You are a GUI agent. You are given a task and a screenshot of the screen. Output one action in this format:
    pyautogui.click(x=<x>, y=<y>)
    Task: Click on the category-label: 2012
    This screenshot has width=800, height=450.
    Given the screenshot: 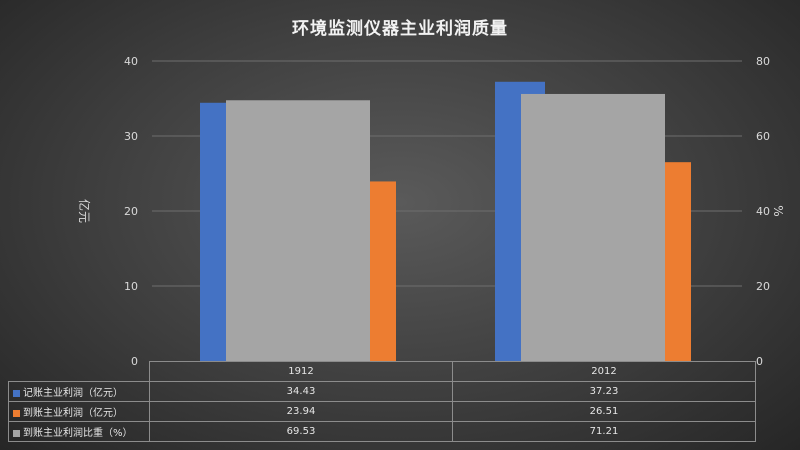 What is the action you would take?
    pyautogui.click(x=604, y=371)
    